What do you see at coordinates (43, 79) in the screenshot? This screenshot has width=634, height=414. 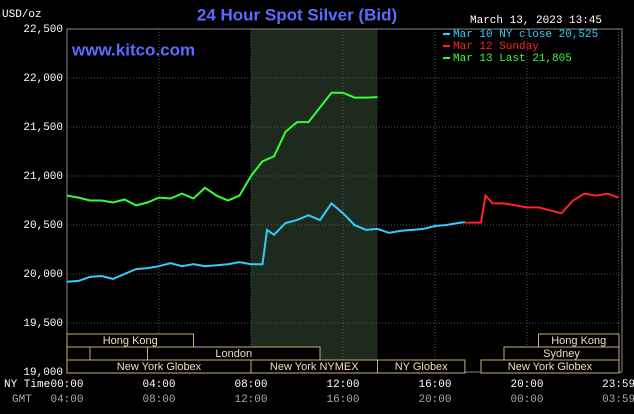 I see `y-tick-label: 22,000` at bounding box center [43, 79].